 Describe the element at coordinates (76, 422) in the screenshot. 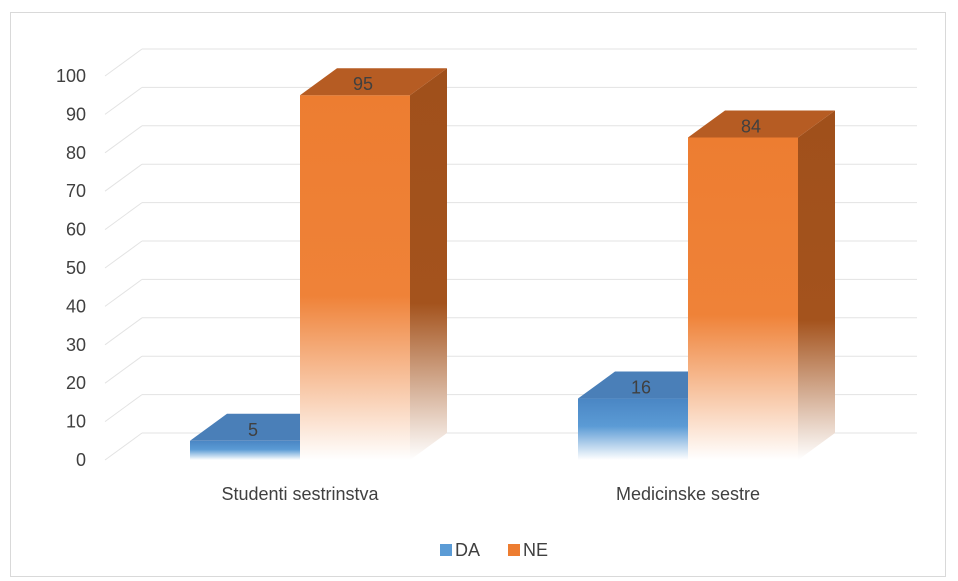

I see `y-tick-label: 10` at that location.